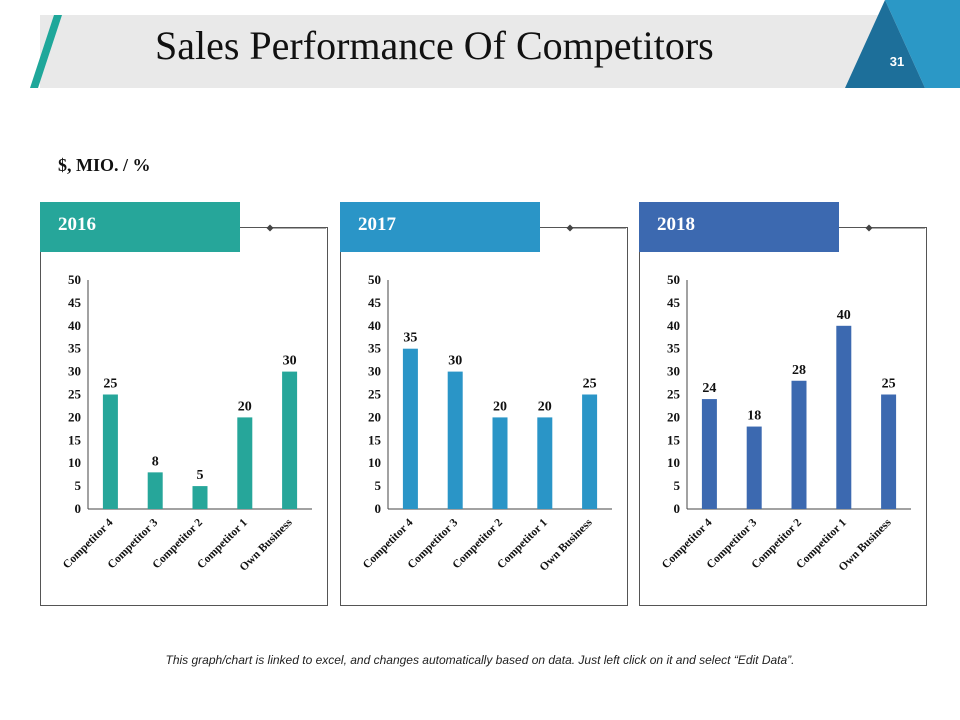 The width and height of the screenshot is (960, 720). Describe the element at coordinates (799, 370) in the screenshot. I see `data-label: 28` at that location.